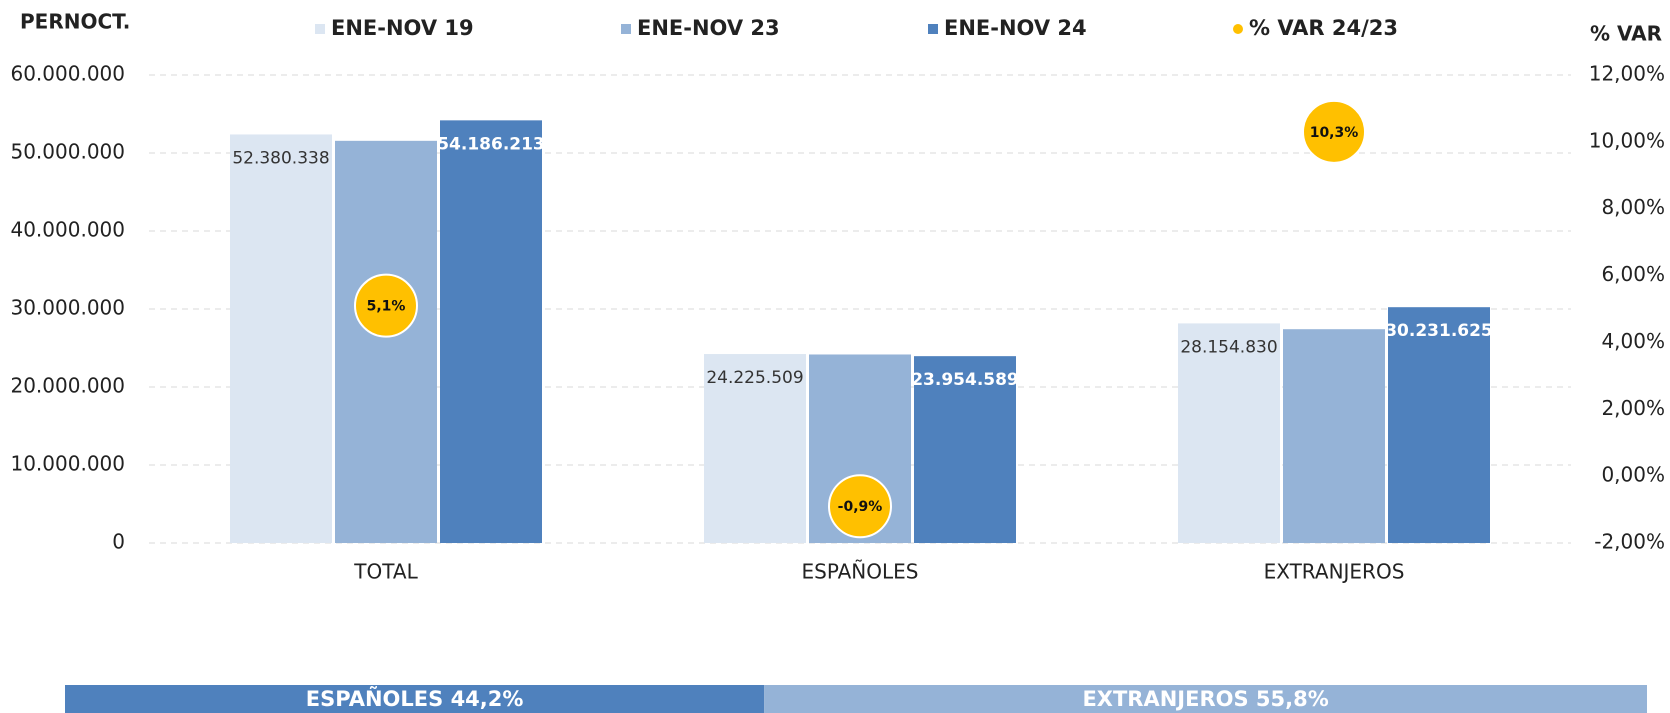 Image resolution: width=1670 pixels, height=713 pixels. What do you see at coordinates (1629, 542) in the screenshot?
I see `y2-tick-label: -2,00%` at bounding box center [1629, 542].